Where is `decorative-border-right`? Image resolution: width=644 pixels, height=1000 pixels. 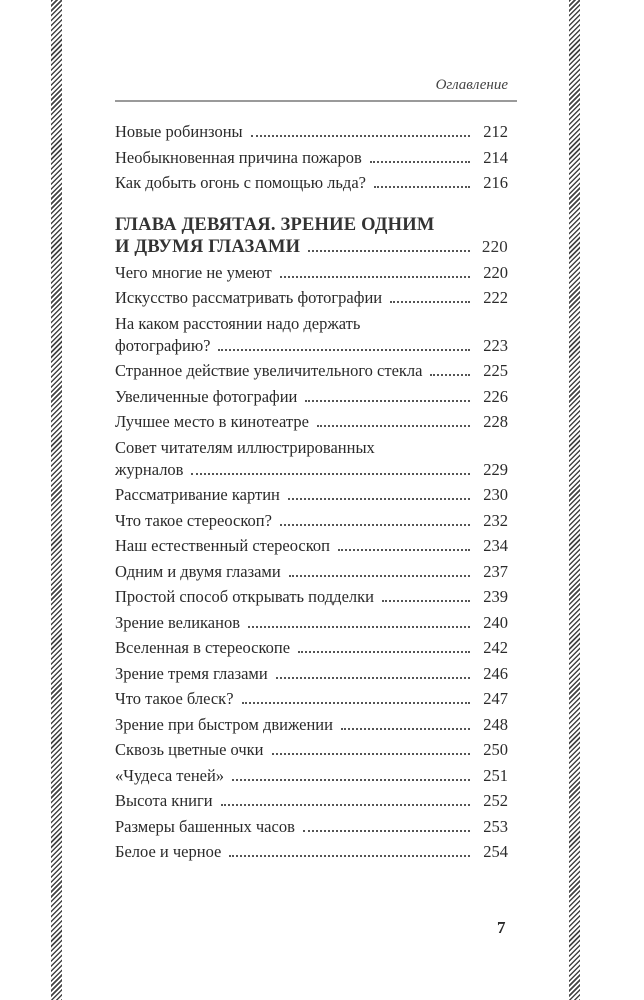 decorative-border-right is located at coordinates (574, 500).